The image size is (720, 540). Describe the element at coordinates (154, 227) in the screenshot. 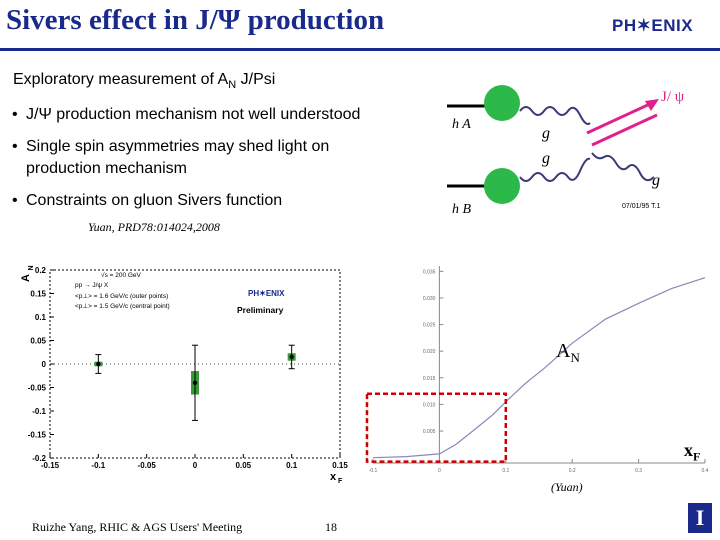

I see `citation: Yuan, PRD78:014024,2008` at that location.